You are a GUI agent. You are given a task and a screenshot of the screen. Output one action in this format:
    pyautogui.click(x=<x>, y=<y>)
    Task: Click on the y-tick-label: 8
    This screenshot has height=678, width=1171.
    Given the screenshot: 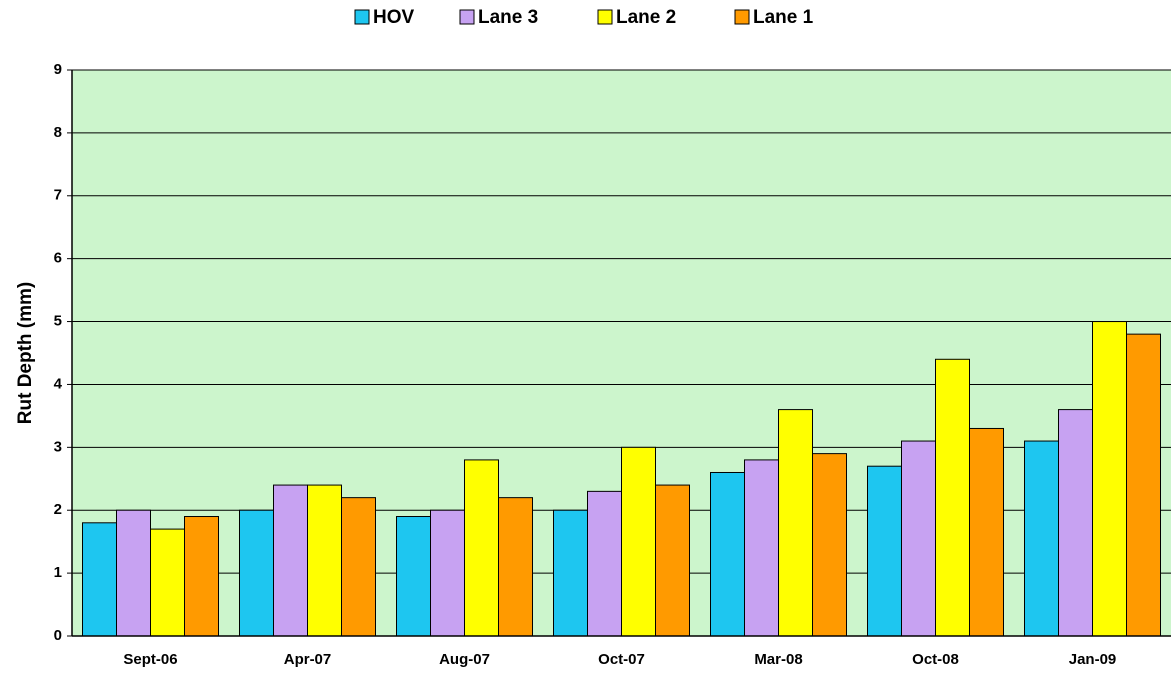 What is the action you would take?
    pyautogui.click(x=58, y=132)
    